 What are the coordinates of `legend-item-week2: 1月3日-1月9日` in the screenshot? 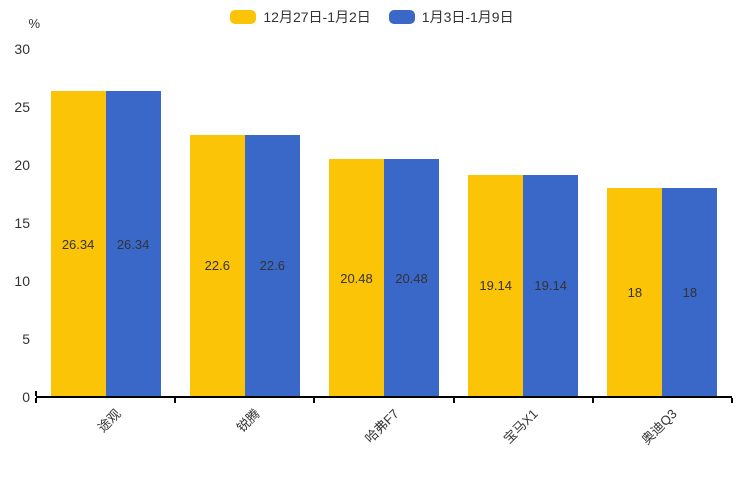 It's located at (451, 17).